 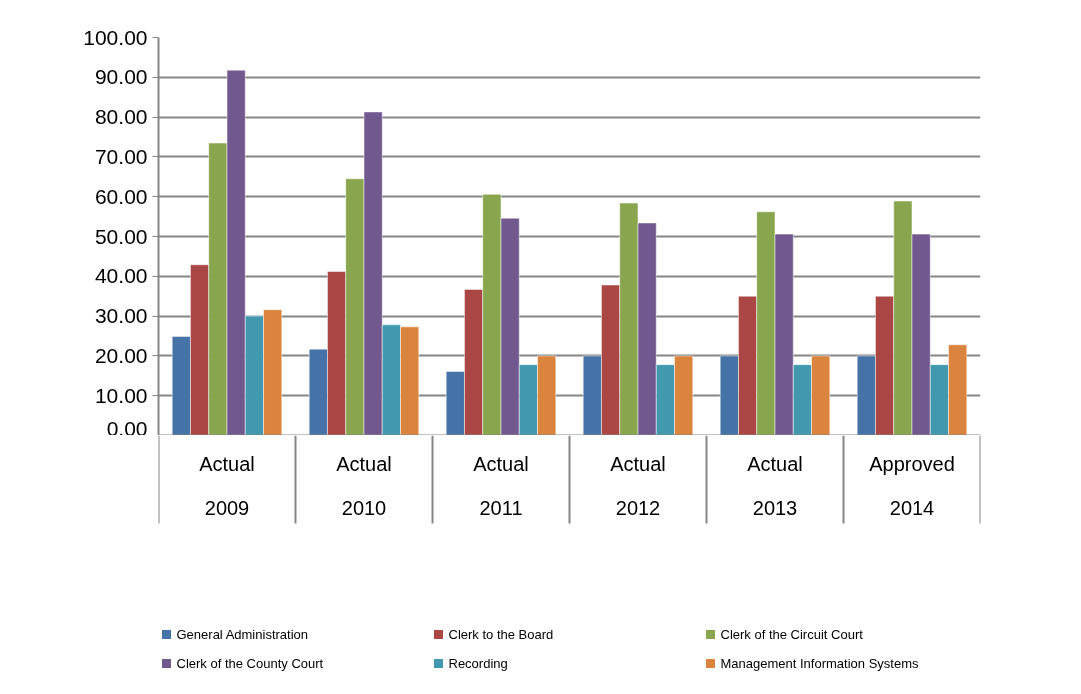 What do you see at coordinates (227, 485) in the screenshot?
I see `x-tick-label: Actual 2009` at bounding box center [227, 485].